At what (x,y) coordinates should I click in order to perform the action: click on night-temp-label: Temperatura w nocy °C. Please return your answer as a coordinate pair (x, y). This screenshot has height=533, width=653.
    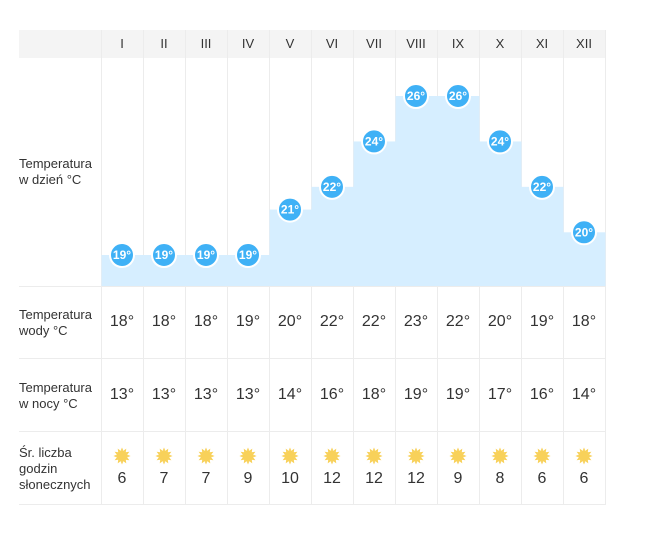
    Looking at the image, I should click on (55, 395).